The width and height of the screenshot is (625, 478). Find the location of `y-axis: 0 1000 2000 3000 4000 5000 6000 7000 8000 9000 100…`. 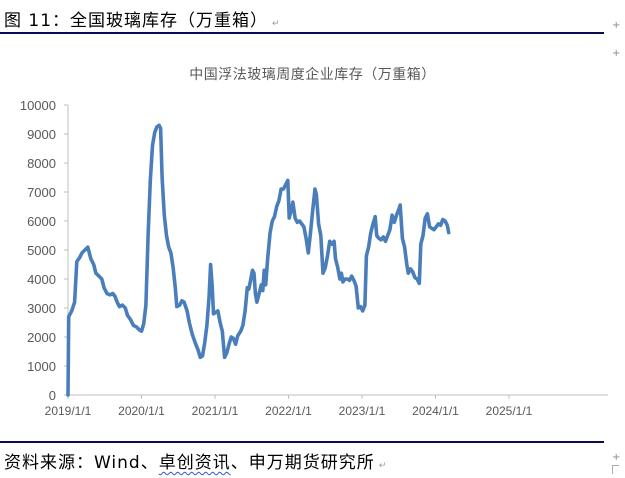

y-axis: 0 1000 2000 3000 4000 5000 6000 7000 8000 9000 100… is located at coordinates (44, 250).